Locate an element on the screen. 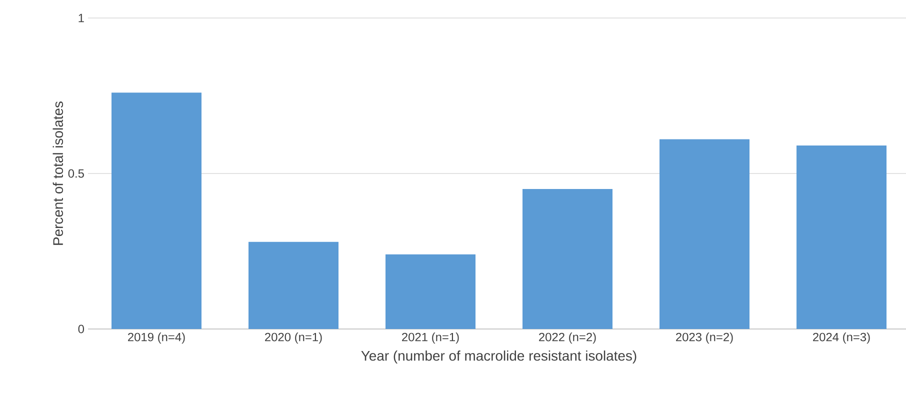  x-axis-title: Year (number of macrolide resistant isolates) is located at coordinates (498, 357).